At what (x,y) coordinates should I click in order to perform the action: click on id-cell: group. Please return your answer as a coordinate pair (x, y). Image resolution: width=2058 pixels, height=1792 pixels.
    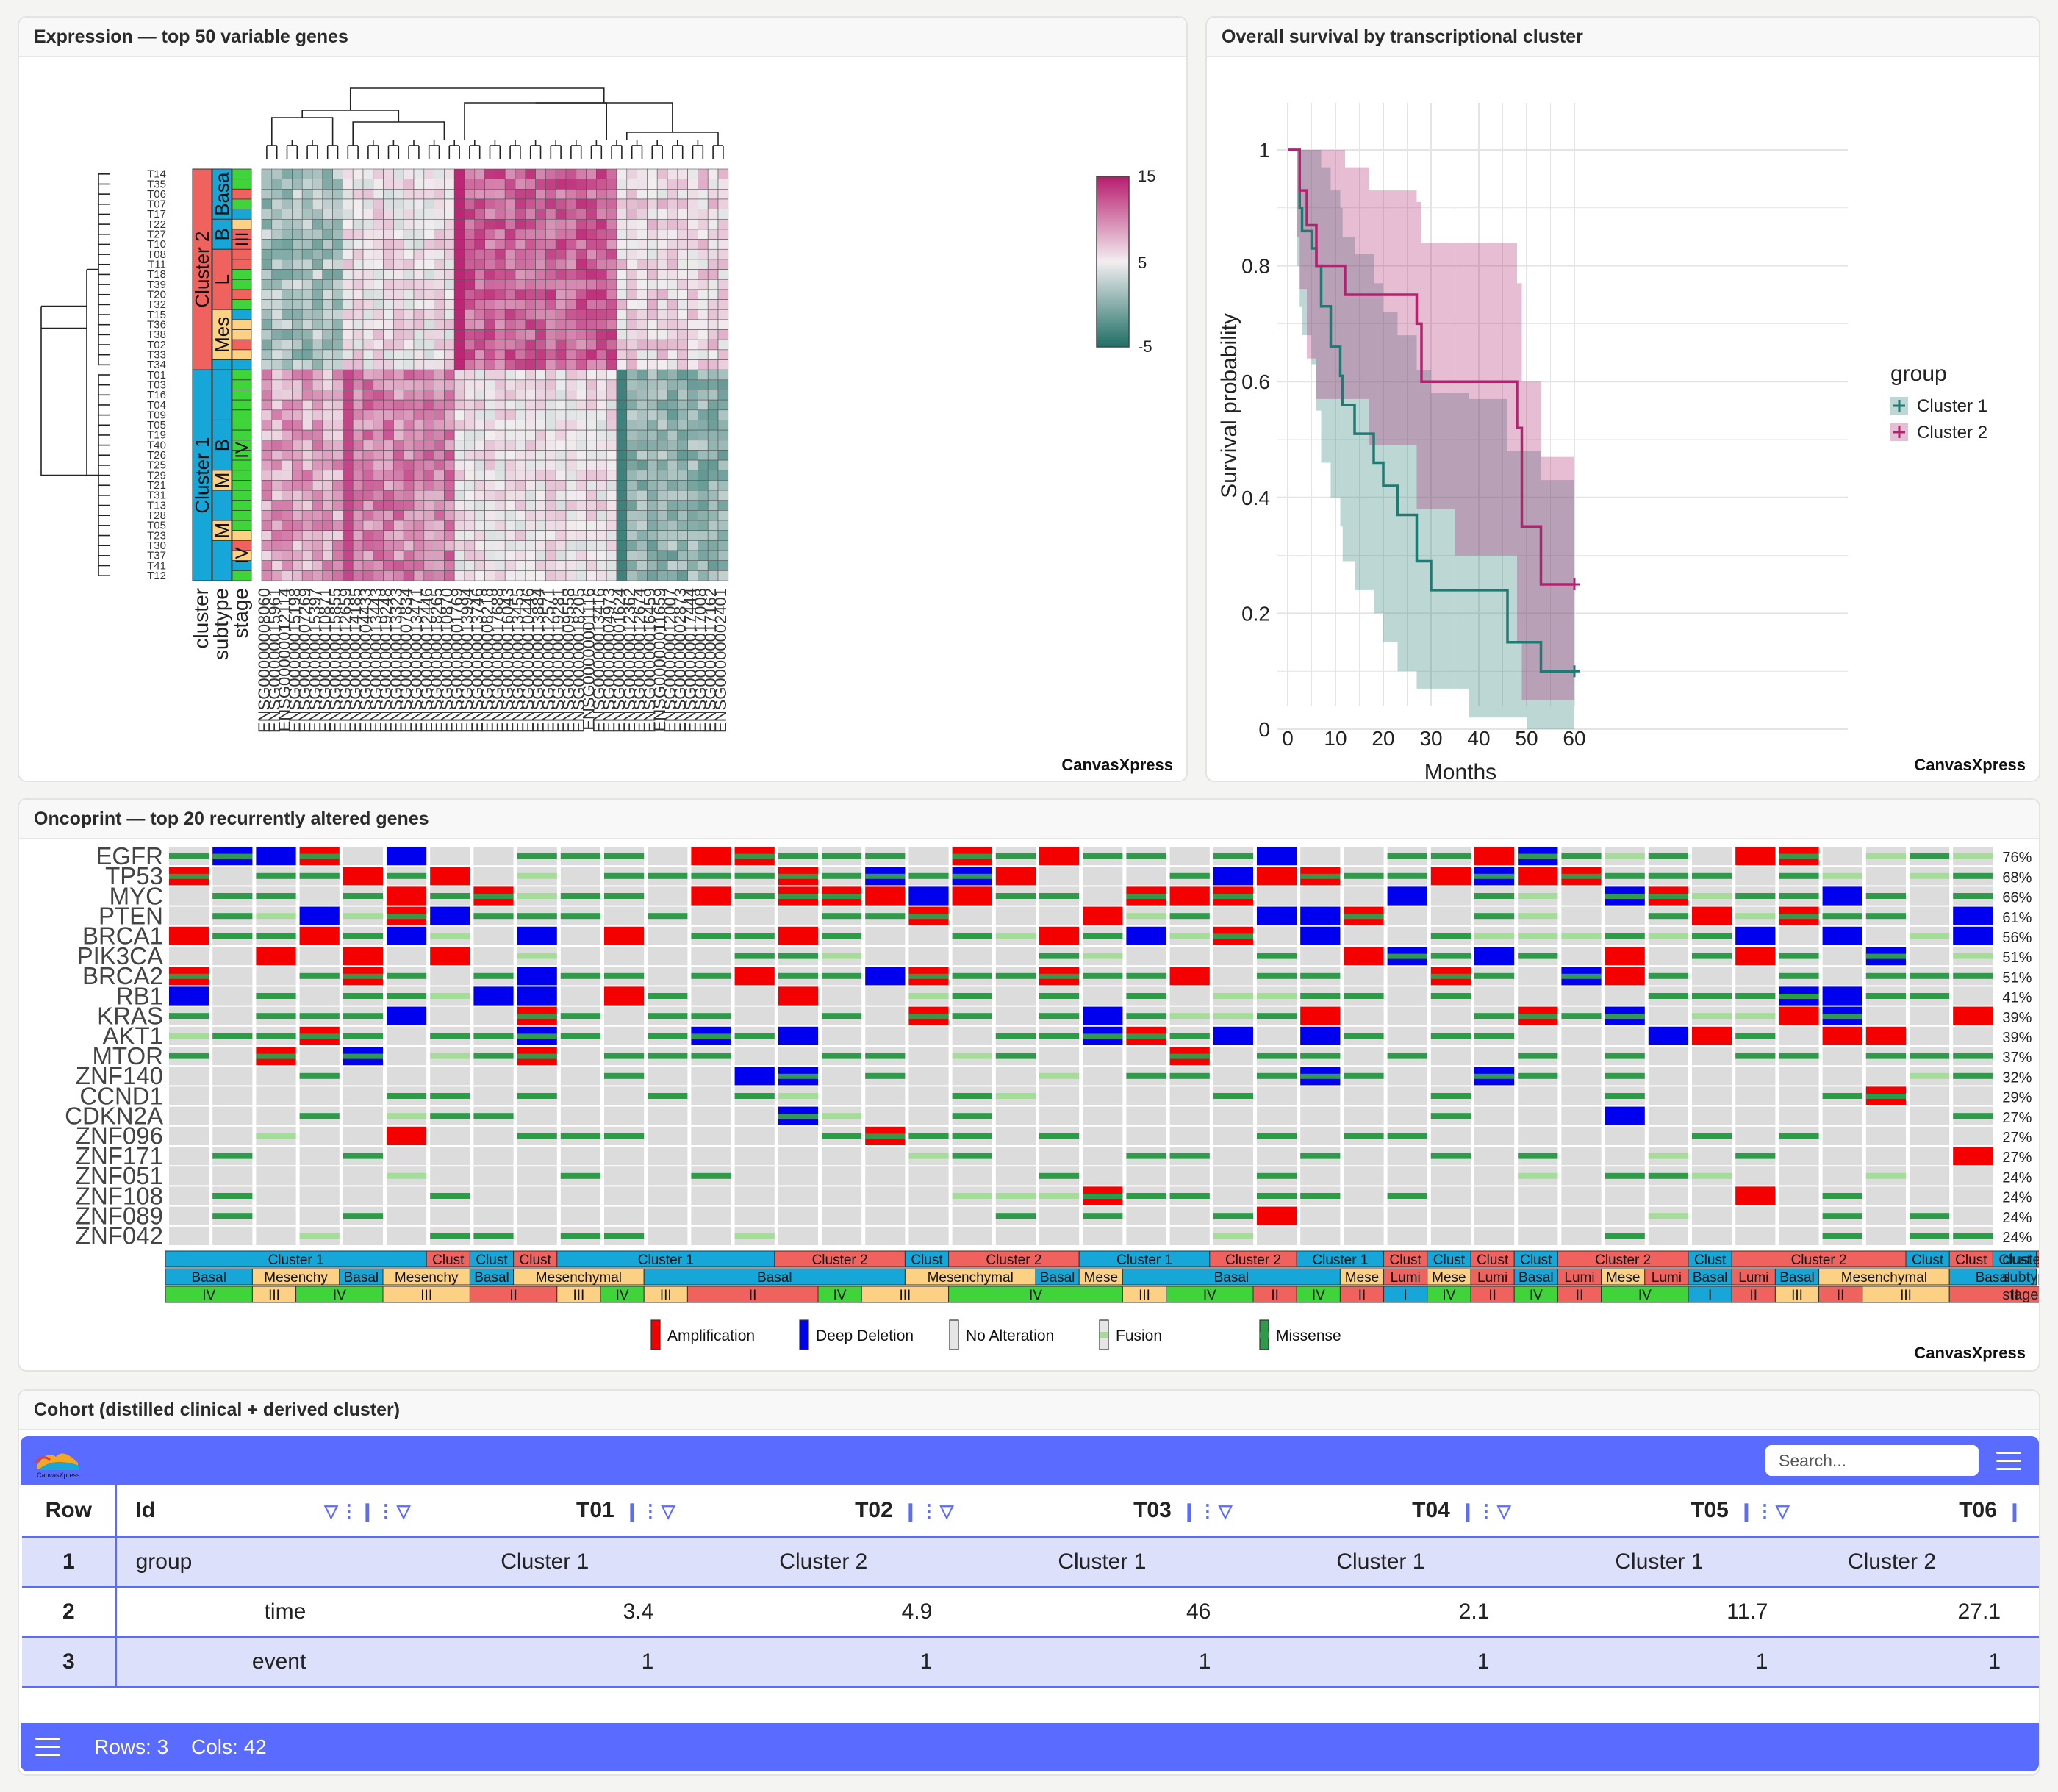
    Looking at the image, I should click on (264, 1562).